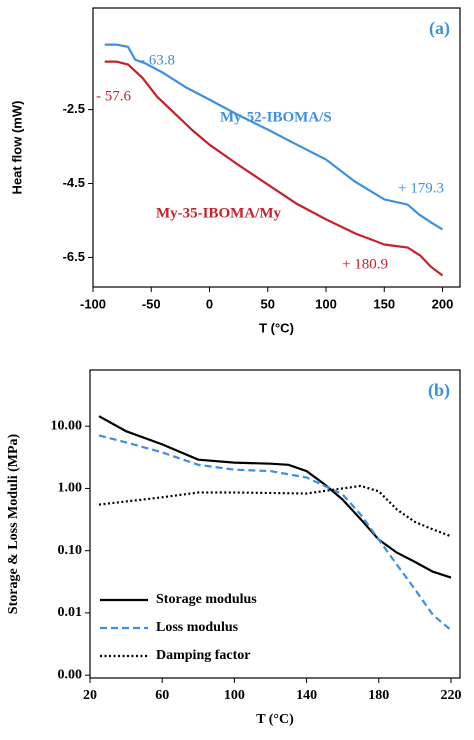  What do you see at coordinates (378, 695) in the screenshot?
I see `x-tick-label: 180` at bounding box center [378, 695].